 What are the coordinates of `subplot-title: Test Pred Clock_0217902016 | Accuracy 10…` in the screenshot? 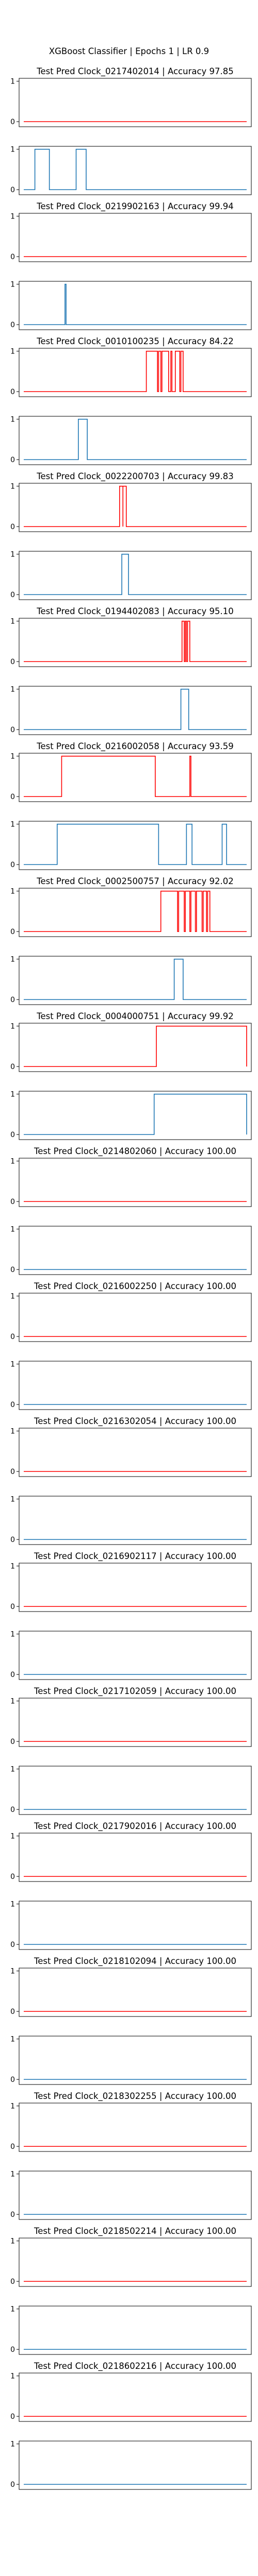 It's located at (135, 1826).